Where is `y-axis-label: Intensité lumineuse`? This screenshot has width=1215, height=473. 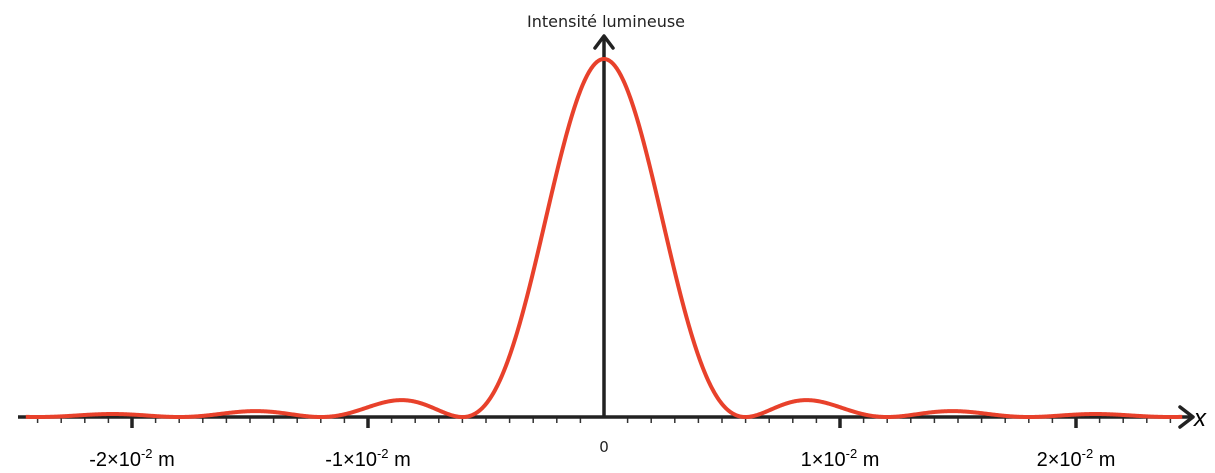 y-axis-label: Intensité lumineuse is located at coordinates (606, 21).